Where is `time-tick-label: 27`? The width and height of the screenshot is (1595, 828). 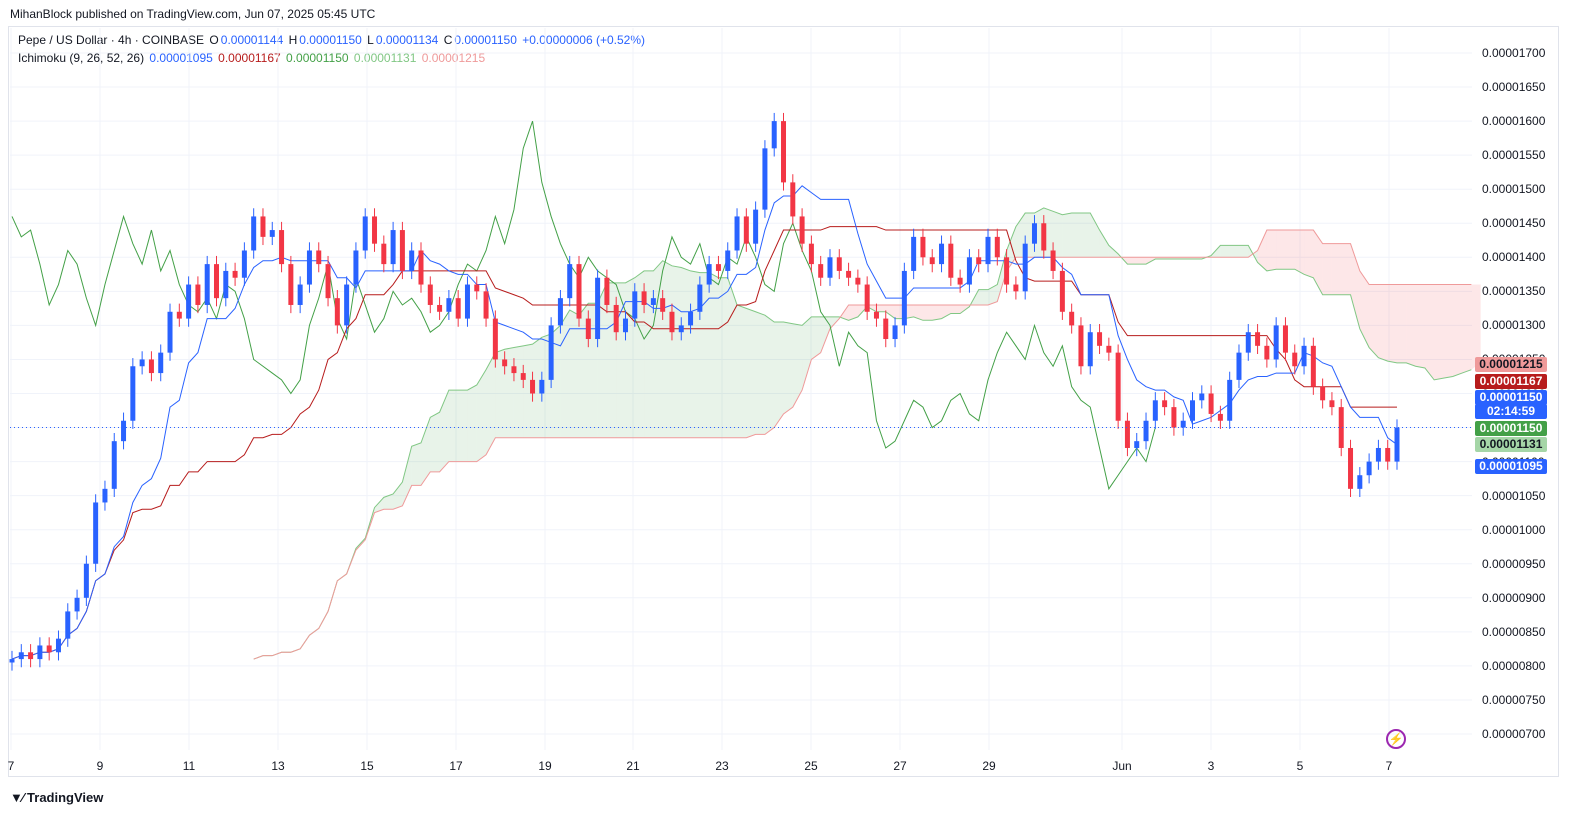
time-tick-label: 27 is located at coordinates (900, 766).